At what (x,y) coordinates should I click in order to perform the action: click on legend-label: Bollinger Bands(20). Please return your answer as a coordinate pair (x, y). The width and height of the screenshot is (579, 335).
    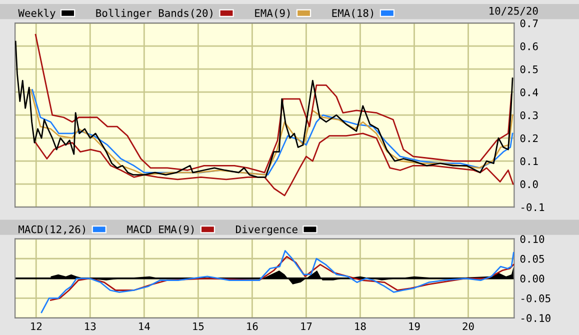
    Looking at the image, I should click on (154, 14).